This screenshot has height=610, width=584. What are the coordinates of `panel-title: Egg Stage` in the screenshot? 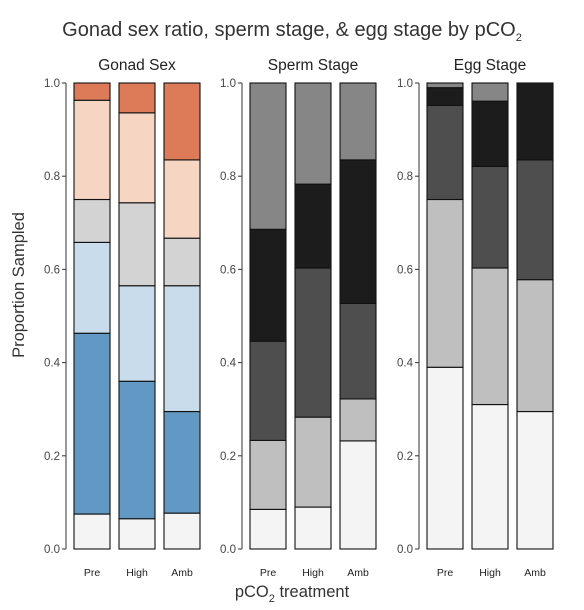 It's located at (490, 65).